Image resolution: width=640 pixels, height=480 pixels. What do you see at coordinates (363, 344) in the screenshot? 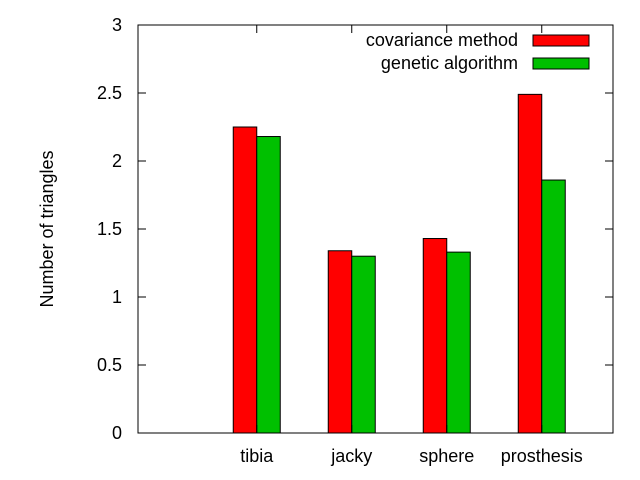
I see `bar-genetic-jacky` at bounding box center [363, 344].